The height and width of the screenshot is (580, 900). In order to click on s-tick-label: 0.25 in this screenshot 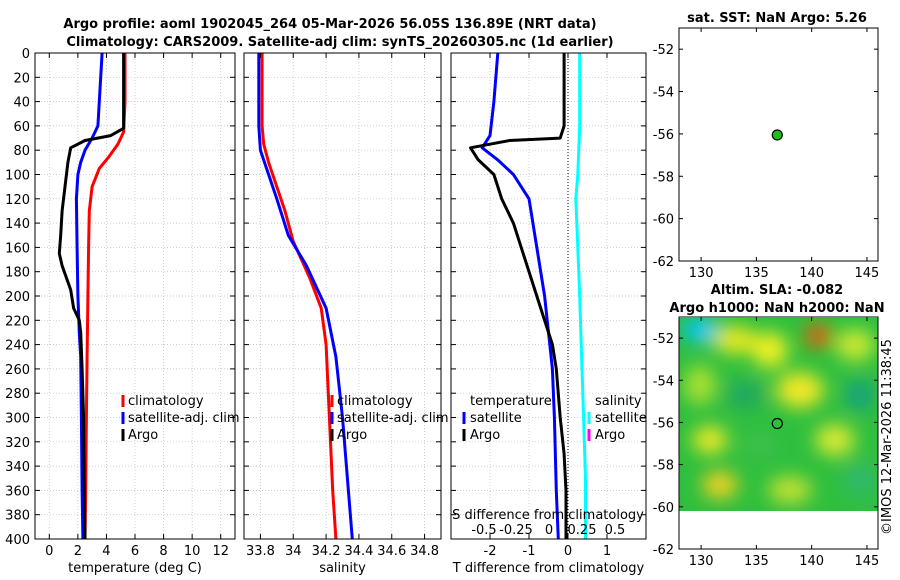, I will do `click(582, 530)`.